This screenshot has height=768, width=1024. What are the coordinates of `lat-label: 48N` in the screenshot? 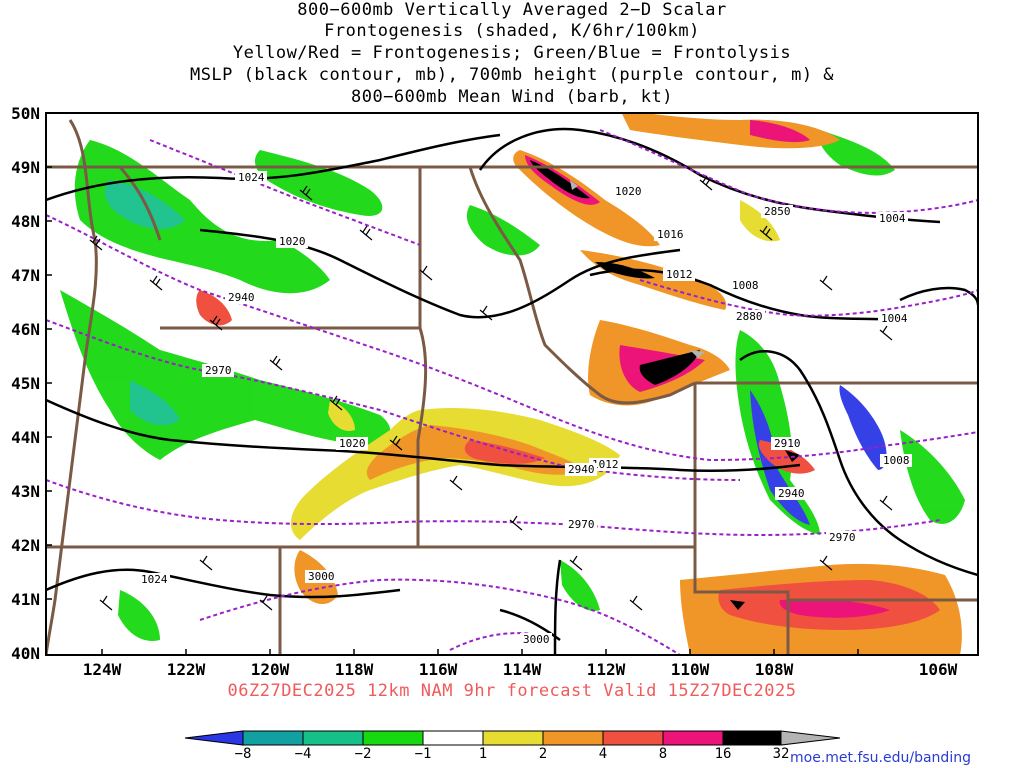 It's located at (25, 221).